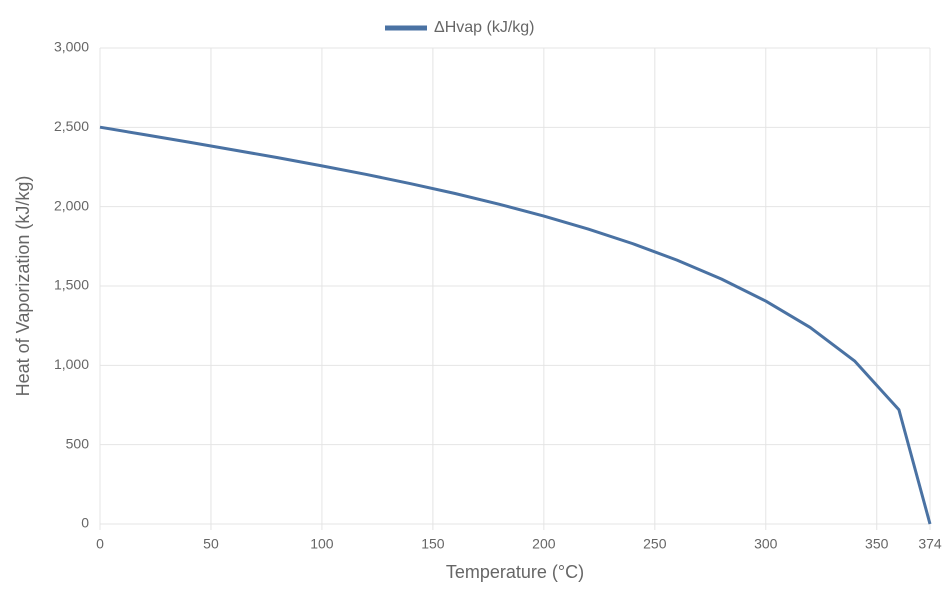 The height and width of the screenshot is (590, 950). I want to click on x-tick-label: 50, so click(211, 544).